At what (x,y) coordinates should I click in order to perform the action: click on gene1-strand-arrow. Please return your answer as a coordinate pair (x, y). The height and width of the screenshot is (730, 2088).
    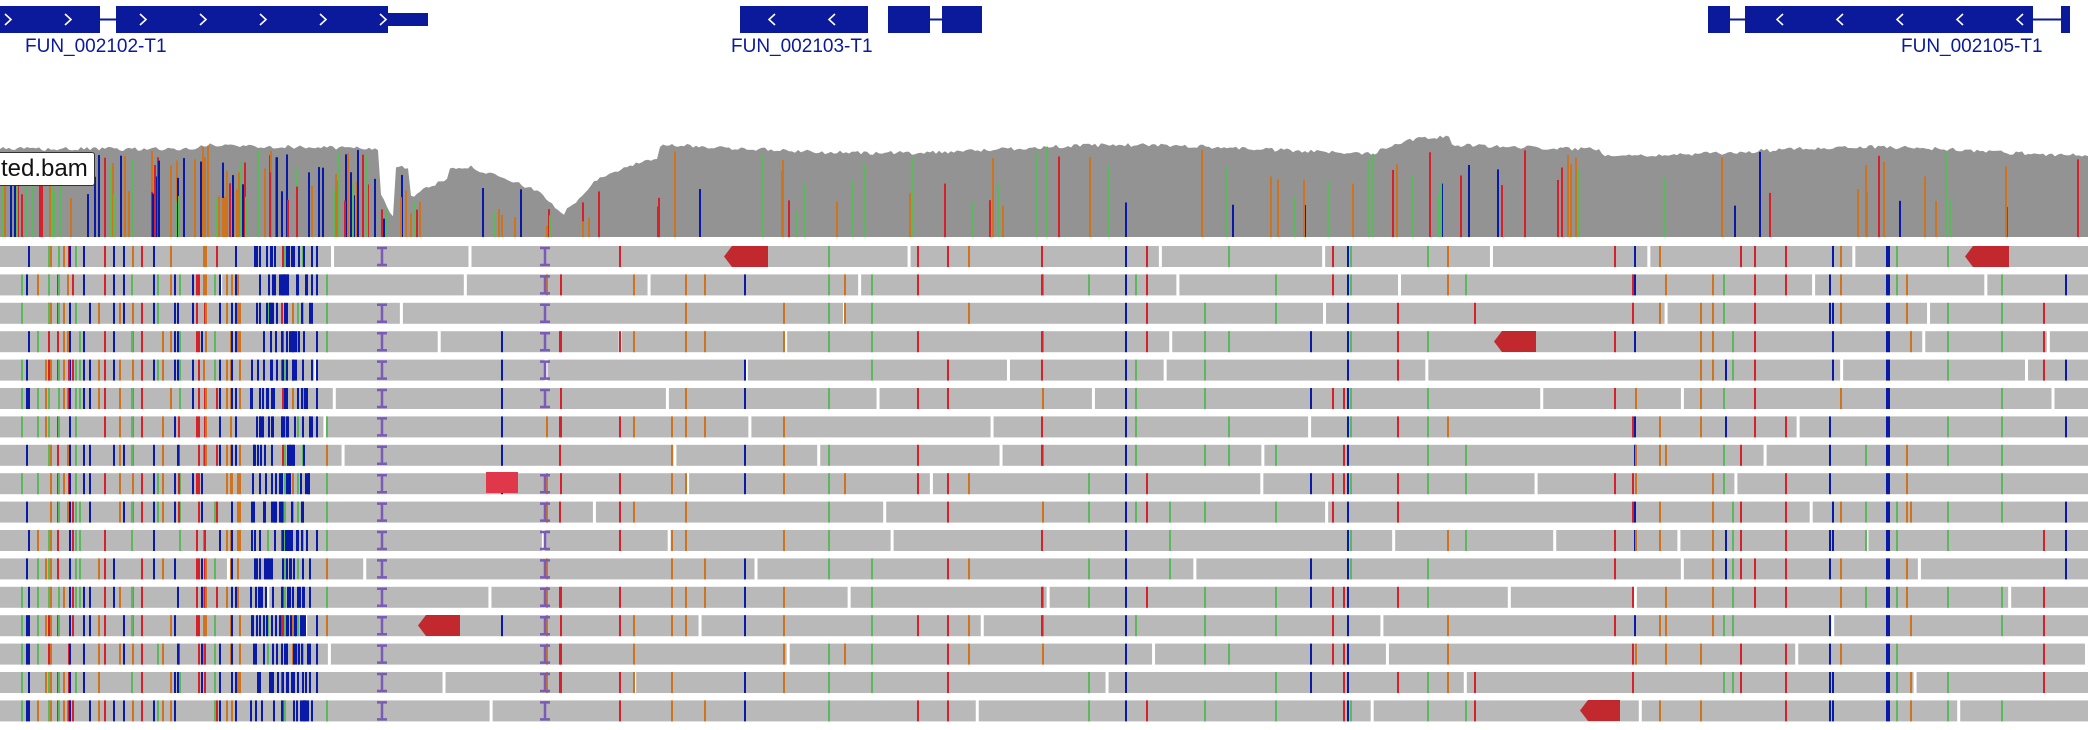
    Looking at the image, I should click on (8, 19).